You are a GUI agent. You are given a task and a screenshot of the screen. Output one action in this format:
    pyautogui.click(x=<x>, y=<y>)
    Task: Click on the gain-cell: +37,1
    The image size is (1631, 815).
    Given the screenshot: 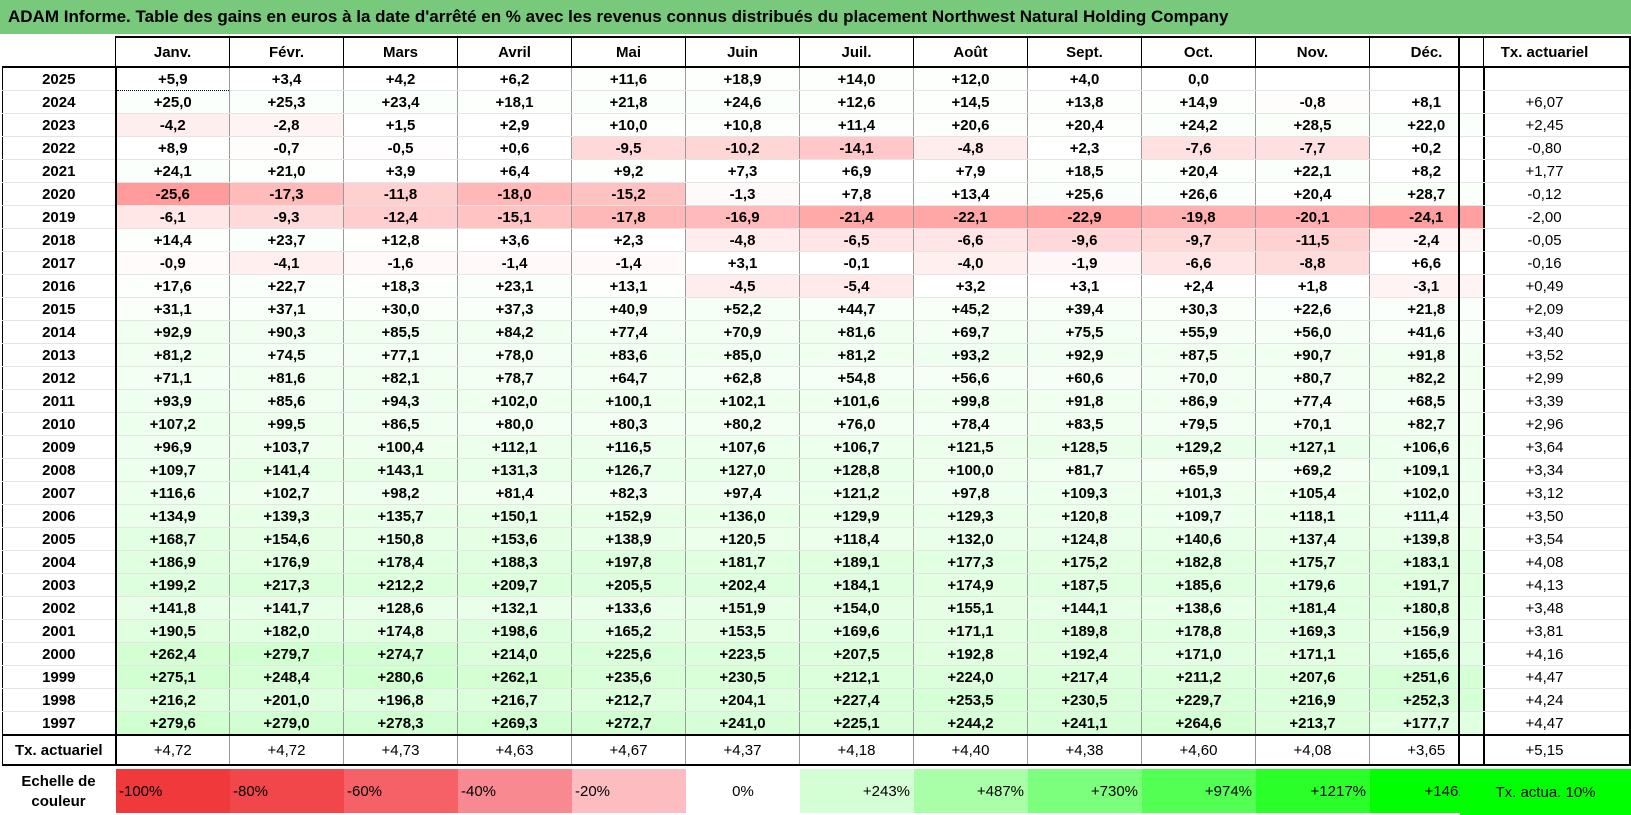 What is the action you would take?
    pyautogui.click(x=286, y=309)
    